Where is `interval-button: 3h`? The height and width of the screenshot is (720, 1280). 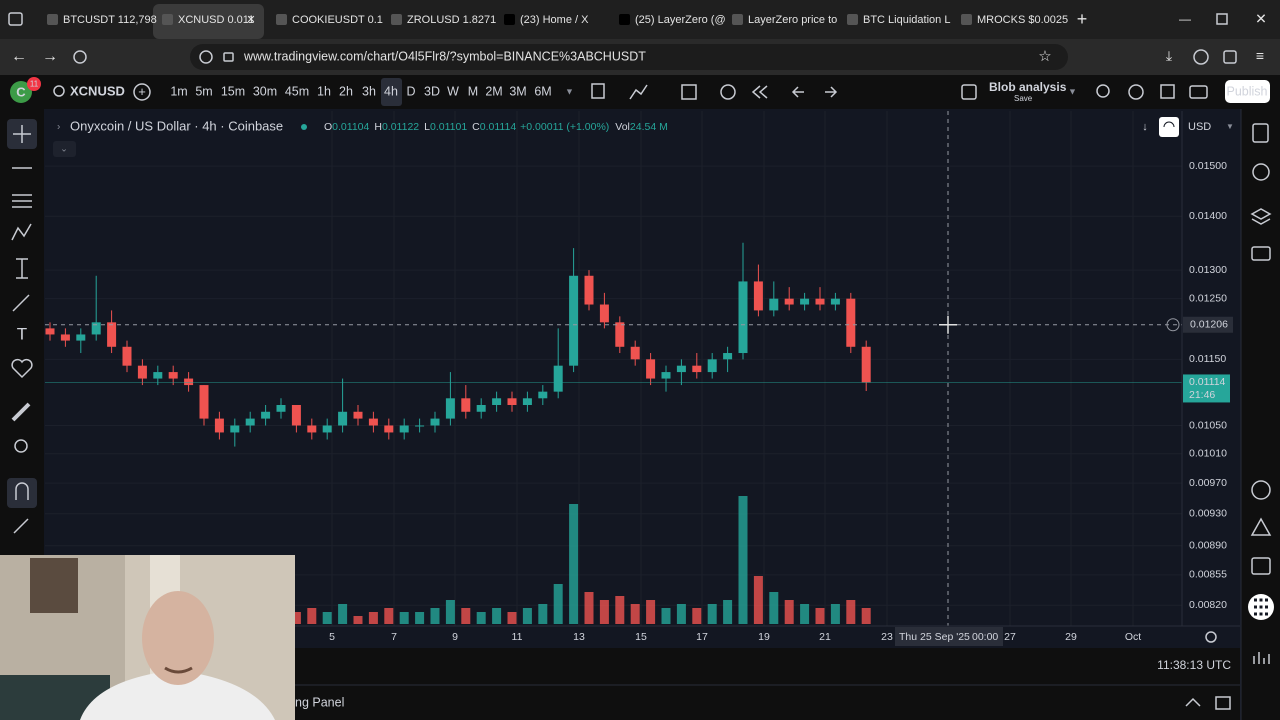 interval-button: 3h is located at coordinates (369, 91).